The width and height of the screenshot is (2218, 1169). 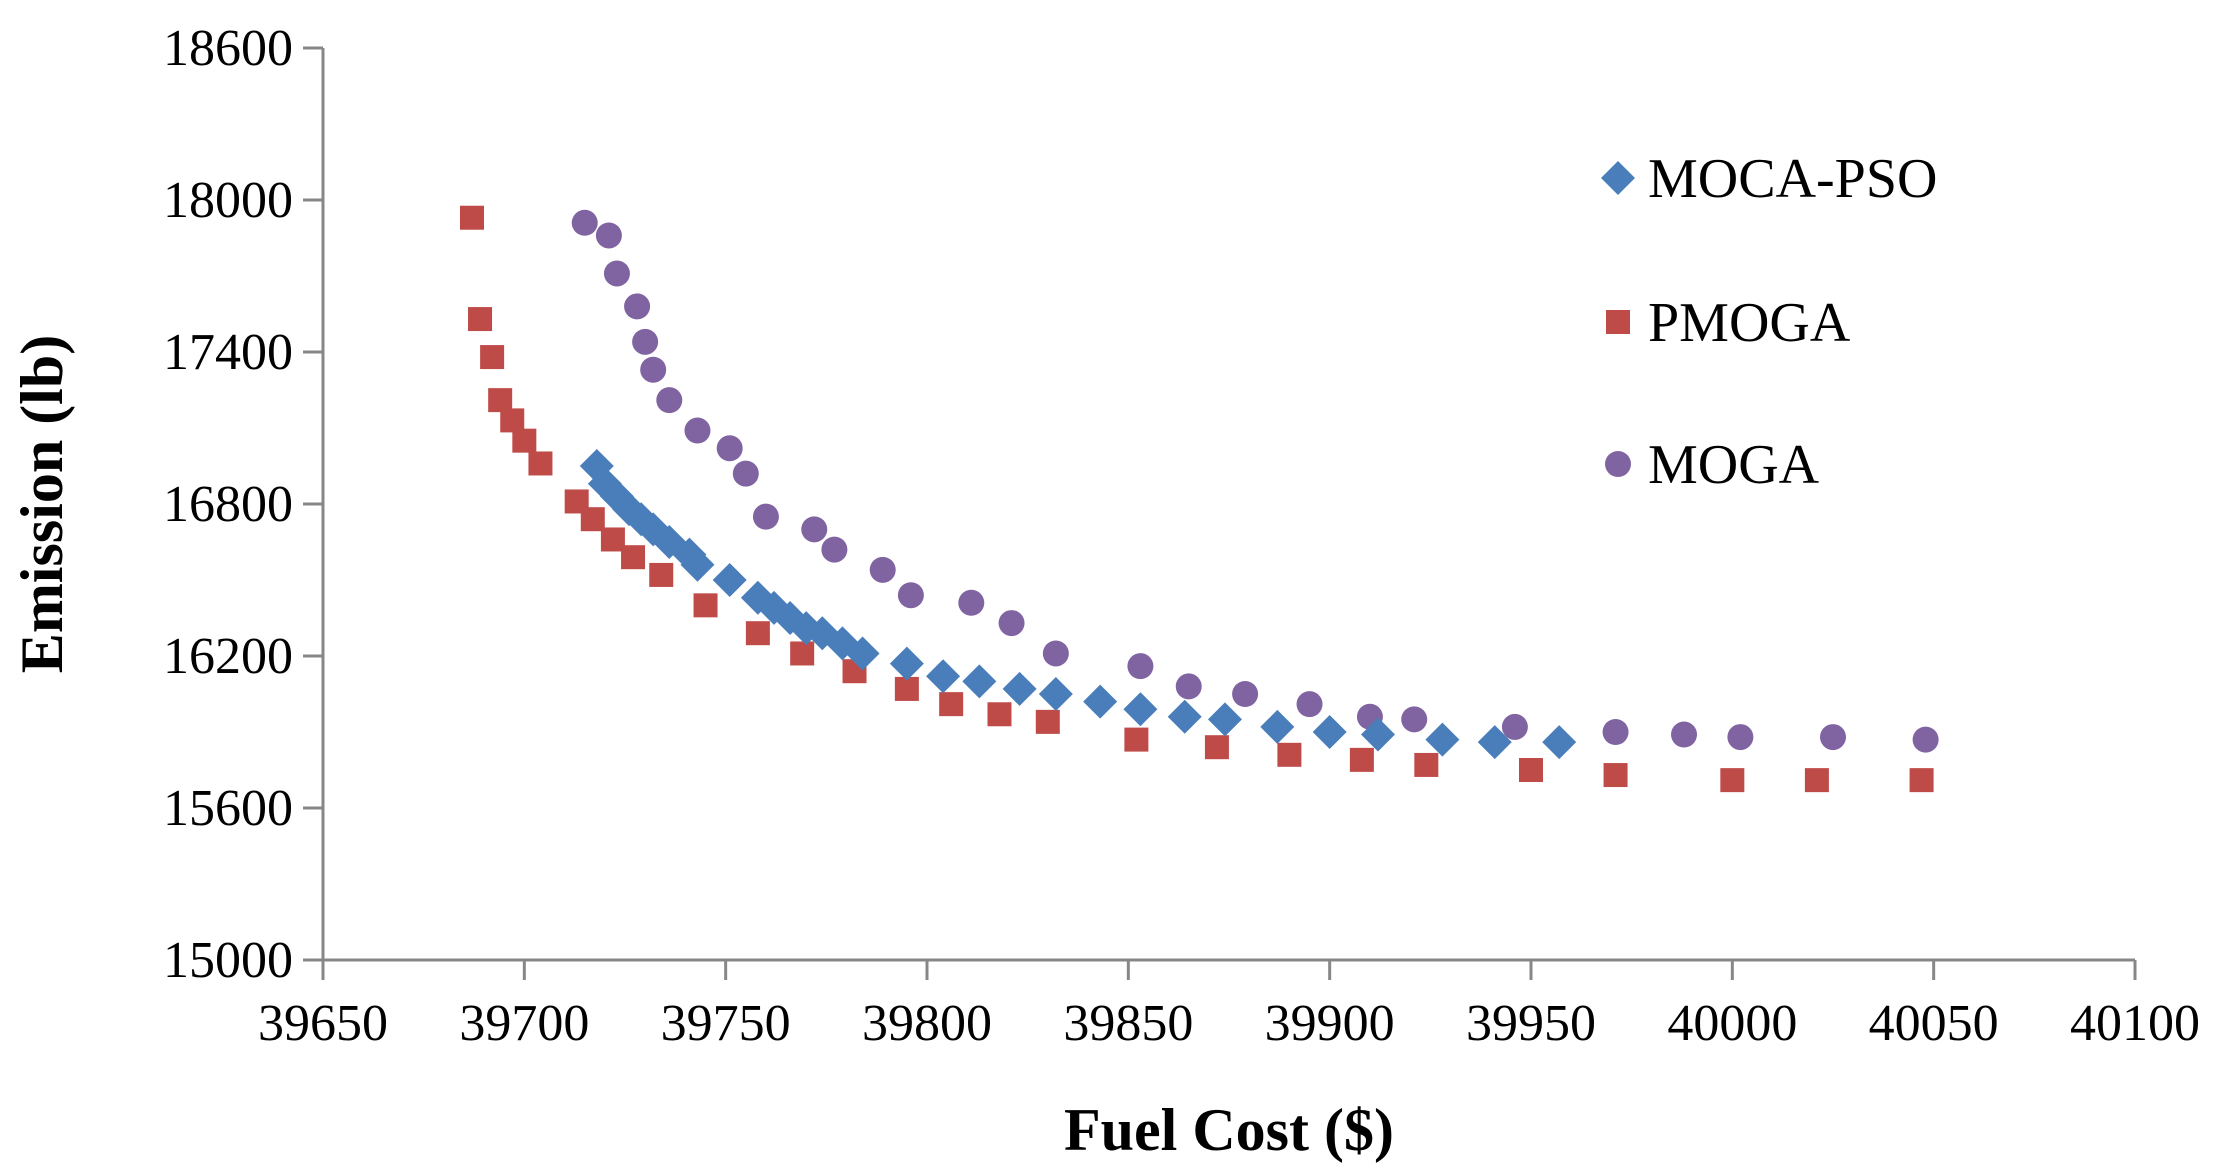 What do you see at coordinates (228, 200) in the screenshot?
I see `y-tick-label: 18000` at bounding box center [228, 200].